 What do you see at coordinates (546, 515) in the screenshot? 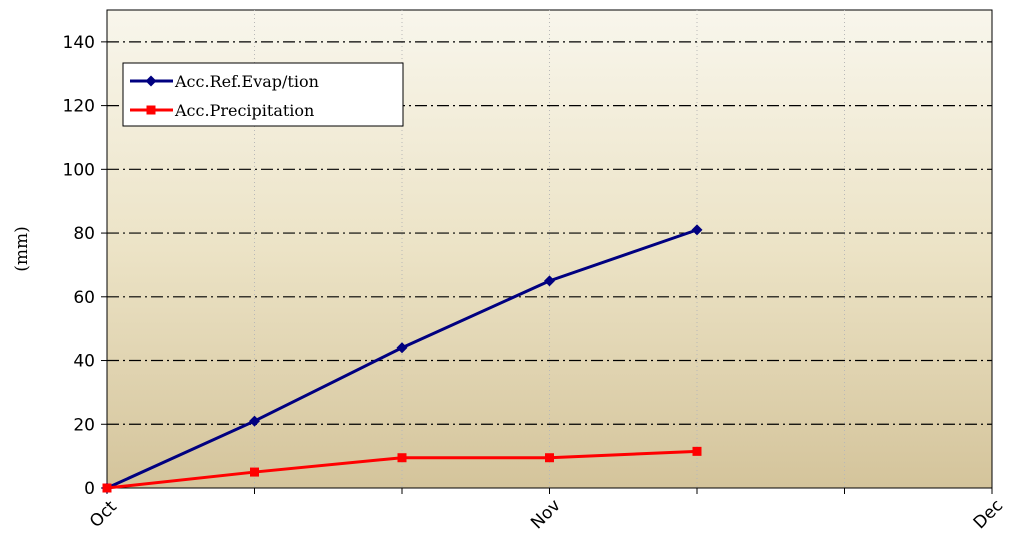
I see `x-tick-label: Nov` at bounding box center [546, 515].